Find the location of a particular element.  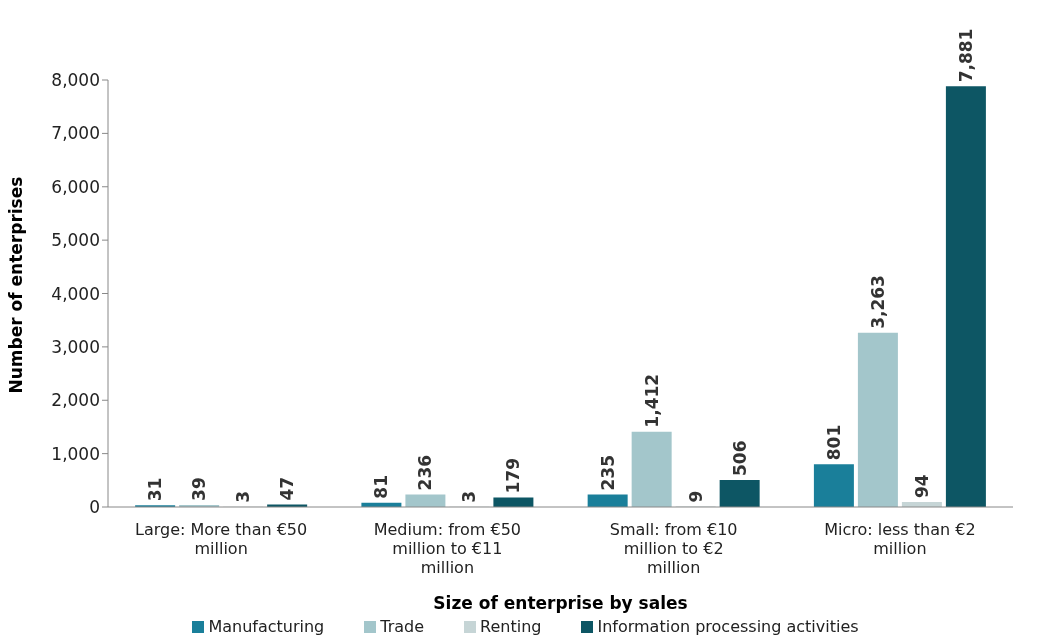

legend-label: Trade is located at coordinates (402, 626).